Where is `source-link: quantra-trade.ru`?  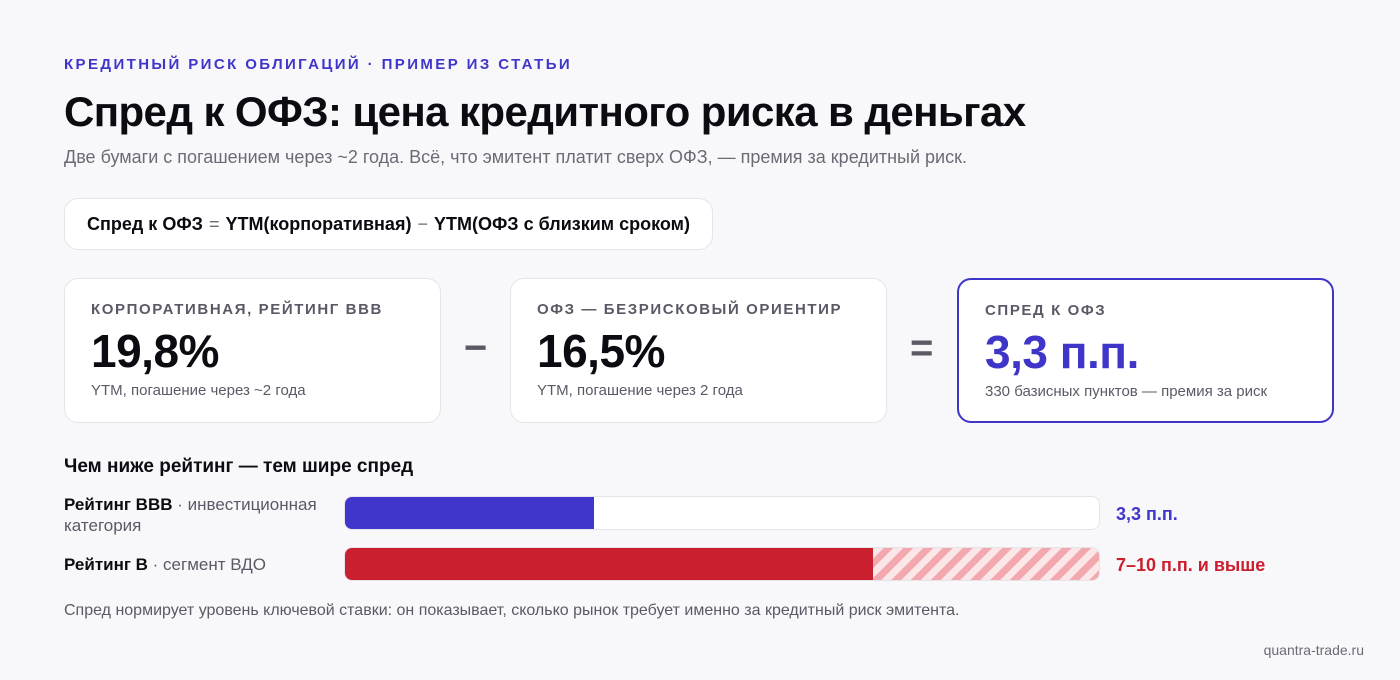 source-link: quantra-trade.ru is located at coordinates (1313, 650).